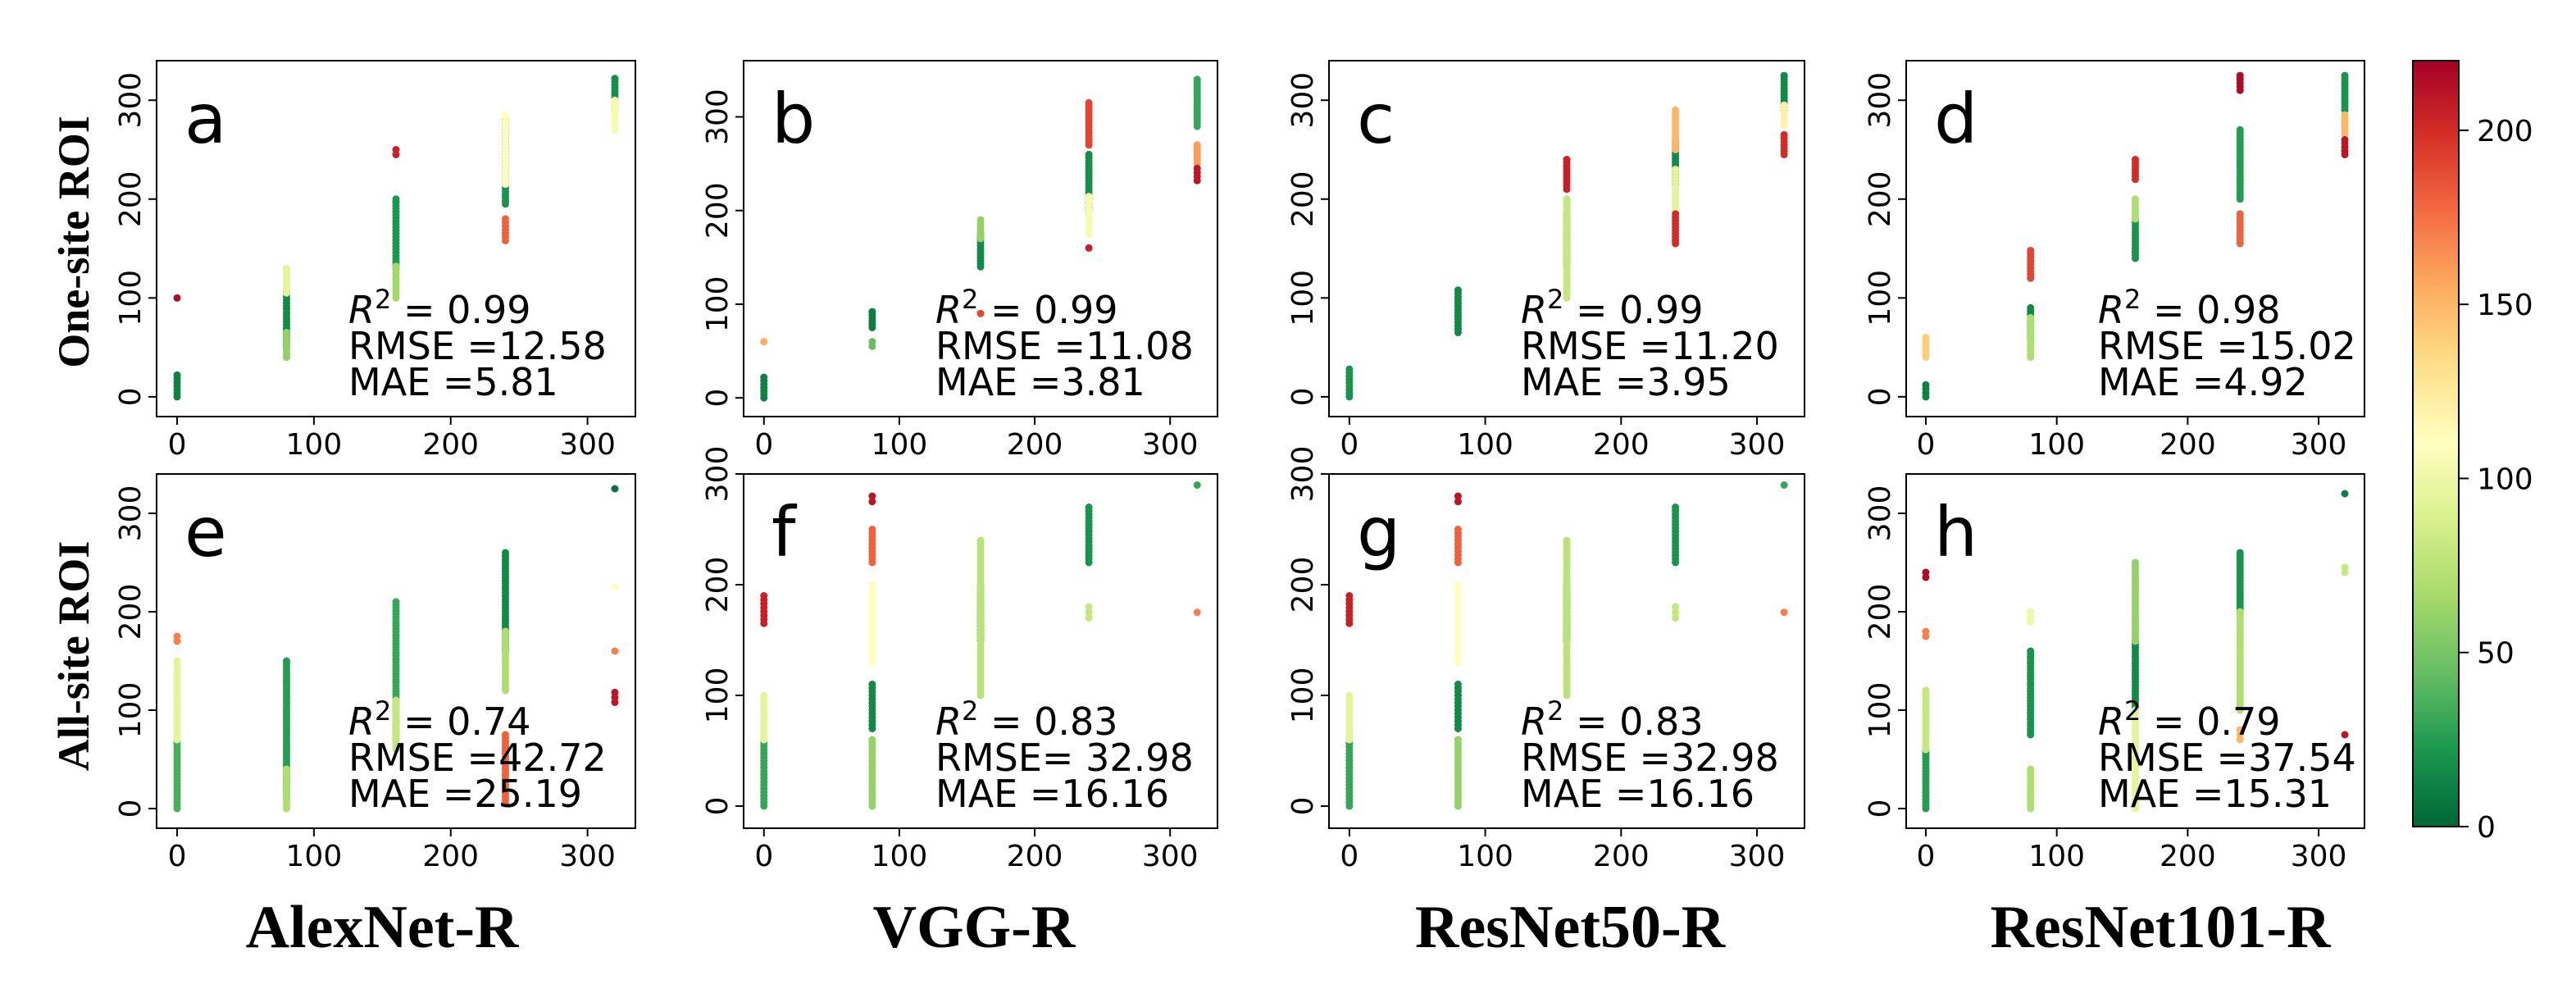 The width and height of the screenshot is (2576, 1007). What do you see at coordinates (2189, 308) in the screenshot?
I see `r2-stat: R2 = 0.98` at bounding box center [2189, 308].